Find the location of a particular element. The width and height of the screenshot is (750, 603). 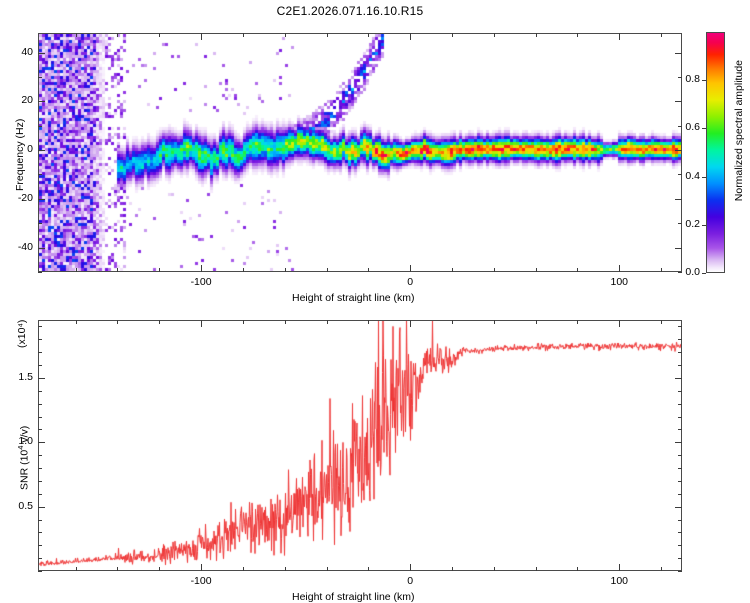

page-title: C2E1.2026.071.16.10.R15 is located at coordinates (350, 11).